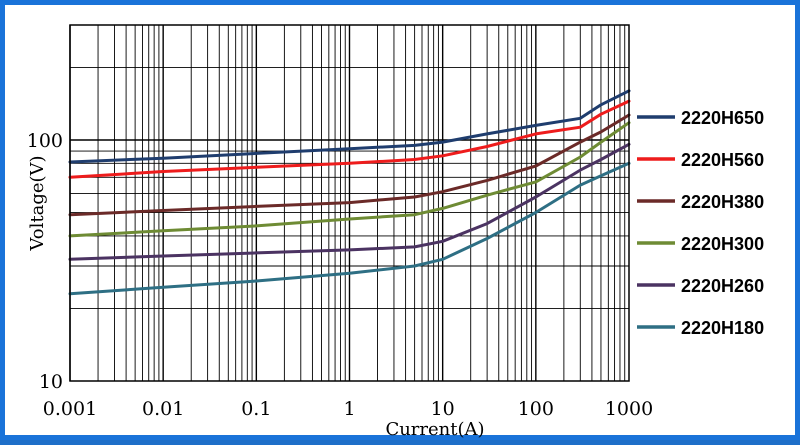  I want to click on legend-label: 2220H650, so click(722, 118).